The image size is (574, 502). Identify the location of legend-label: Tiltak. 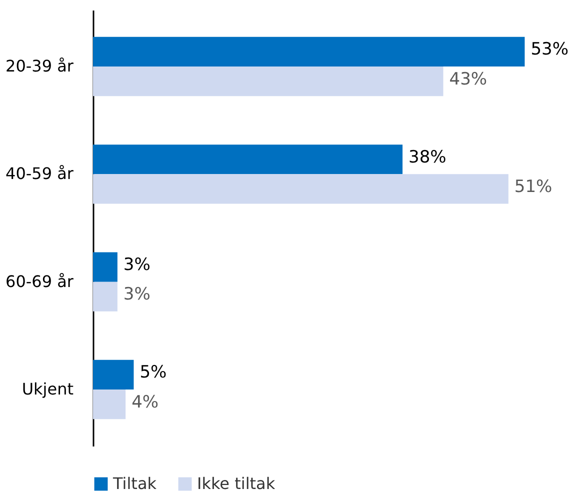
(135, 483).